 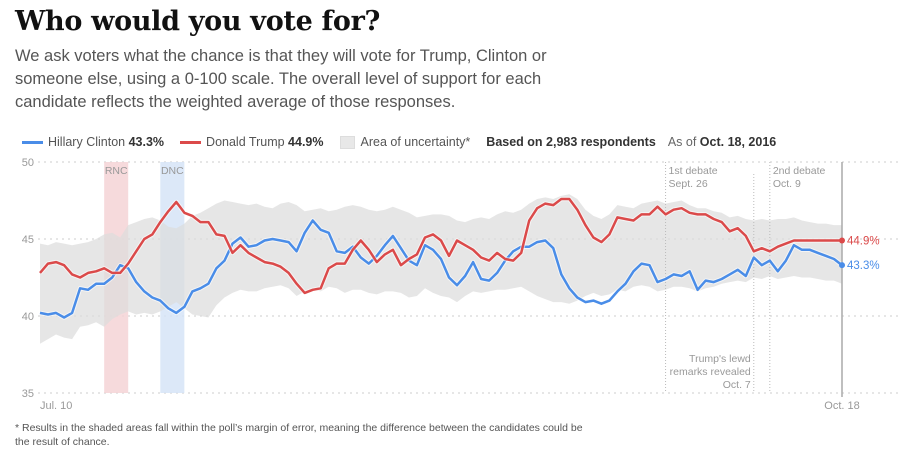 I want to click on trump-end-label: 44.9%, so click(x=863, y=242).